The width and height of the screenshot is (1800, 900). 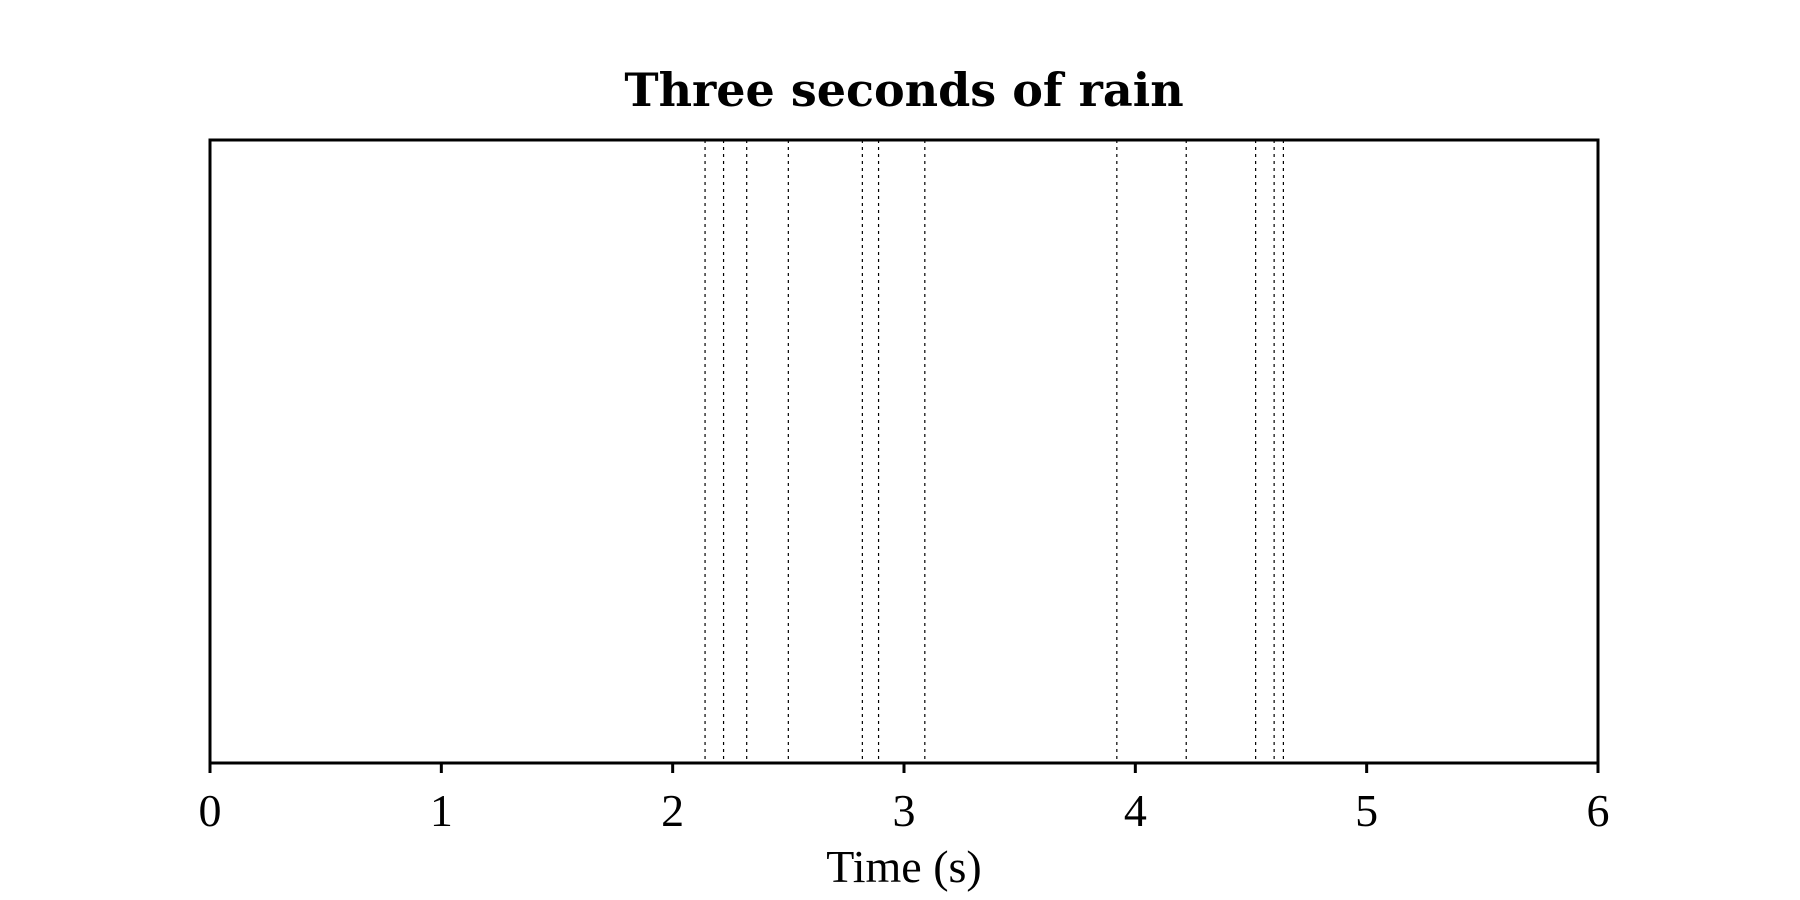 I want to click on x-tick-label: 3, so click(x=904, y=810).